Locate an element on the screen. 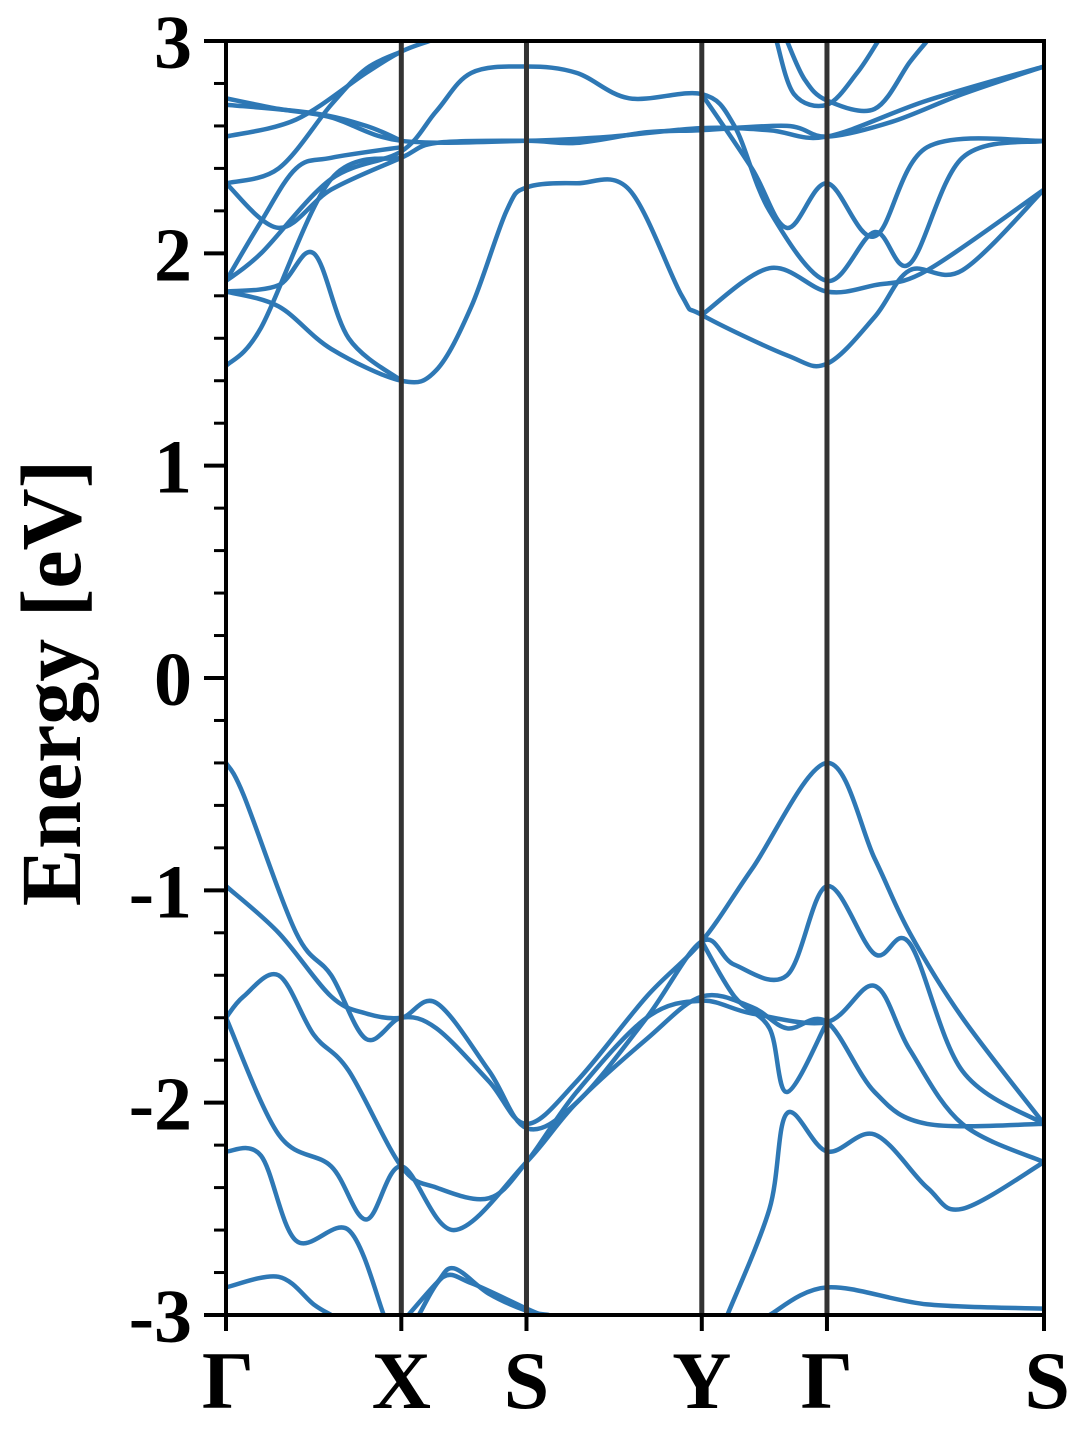 This screenshot has width=1080, height=1440. y-axis-title: Energy [eV] is located at coordinates (51, 683).